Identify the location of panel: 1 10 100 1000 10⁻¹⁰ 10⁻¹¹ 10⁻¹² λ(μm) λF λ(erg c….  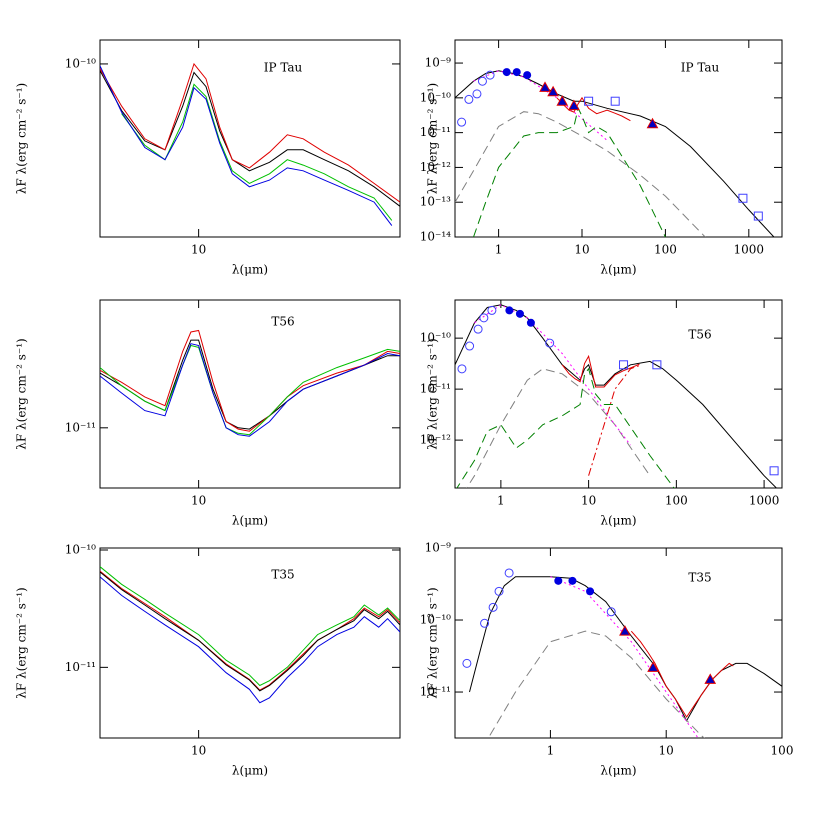
(601, 413).